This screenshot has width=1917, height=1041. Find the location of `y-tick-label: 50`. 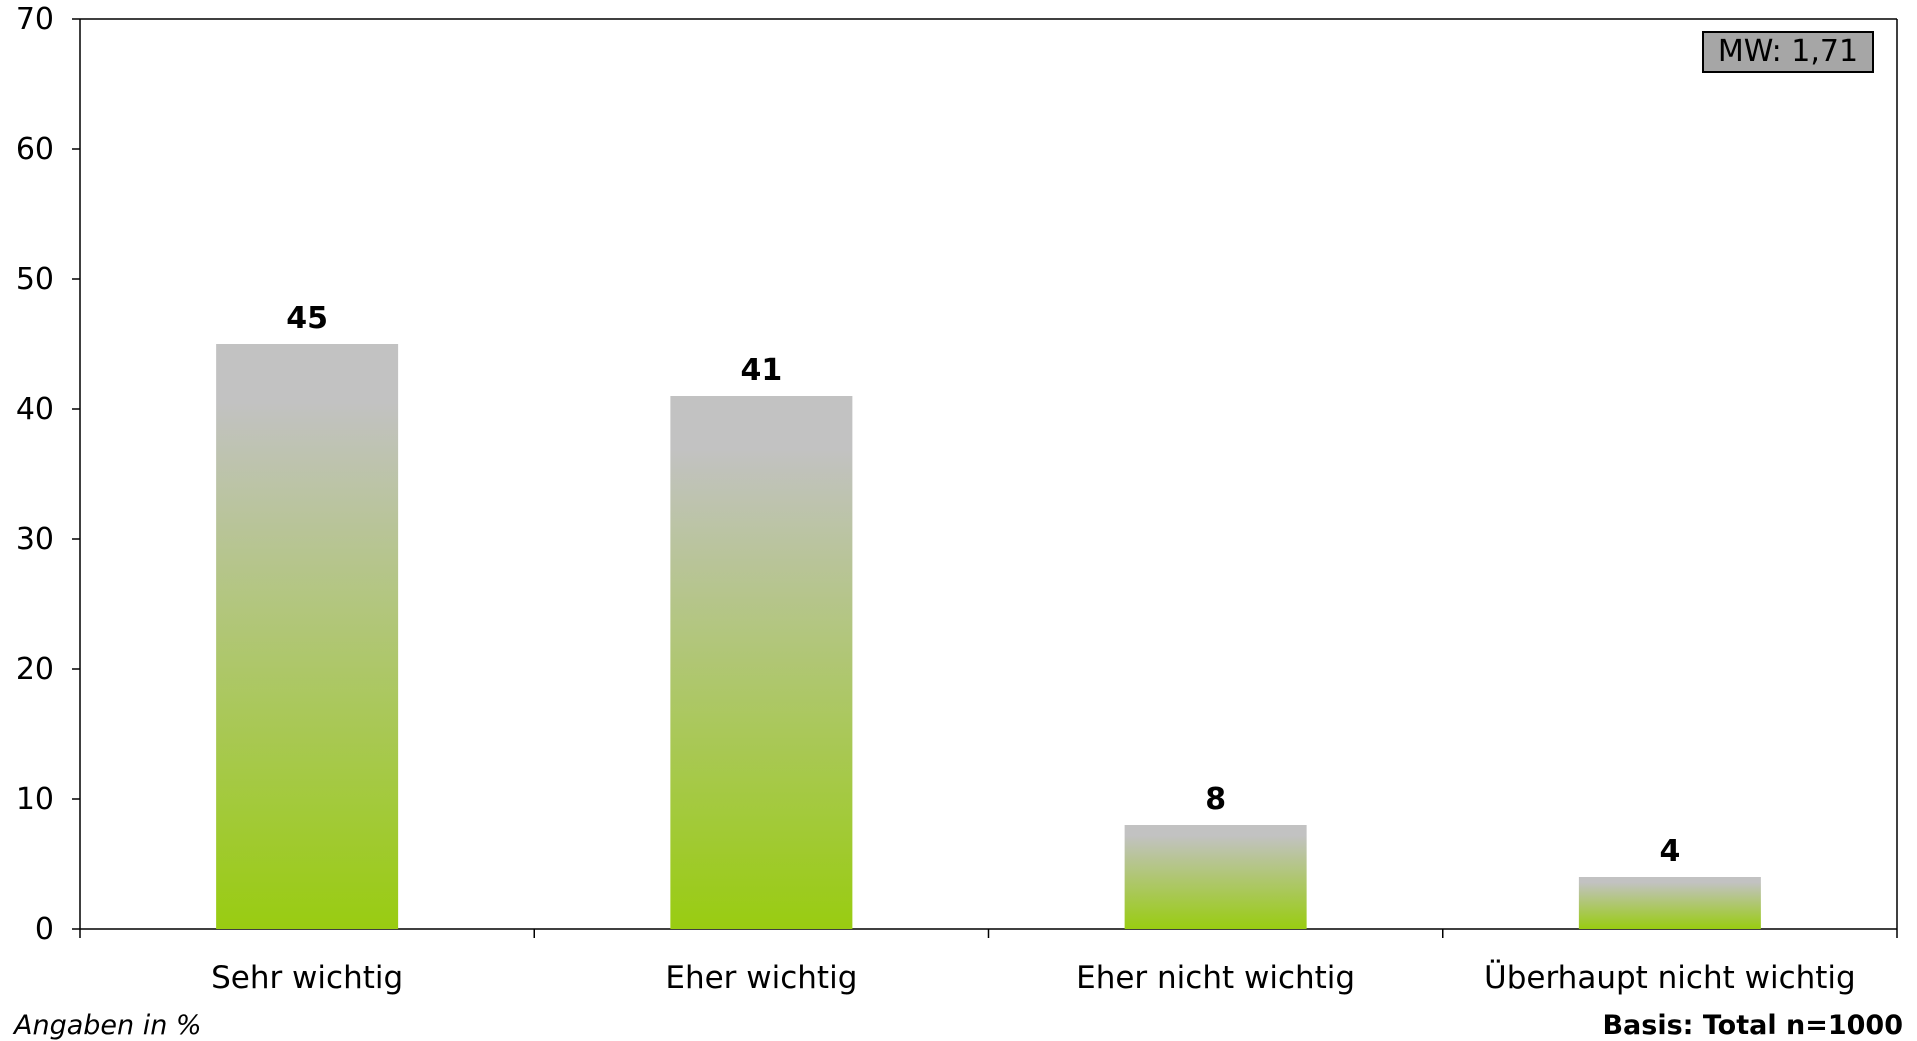

y-tick-label: 50 is located at coordinates (35, 279).